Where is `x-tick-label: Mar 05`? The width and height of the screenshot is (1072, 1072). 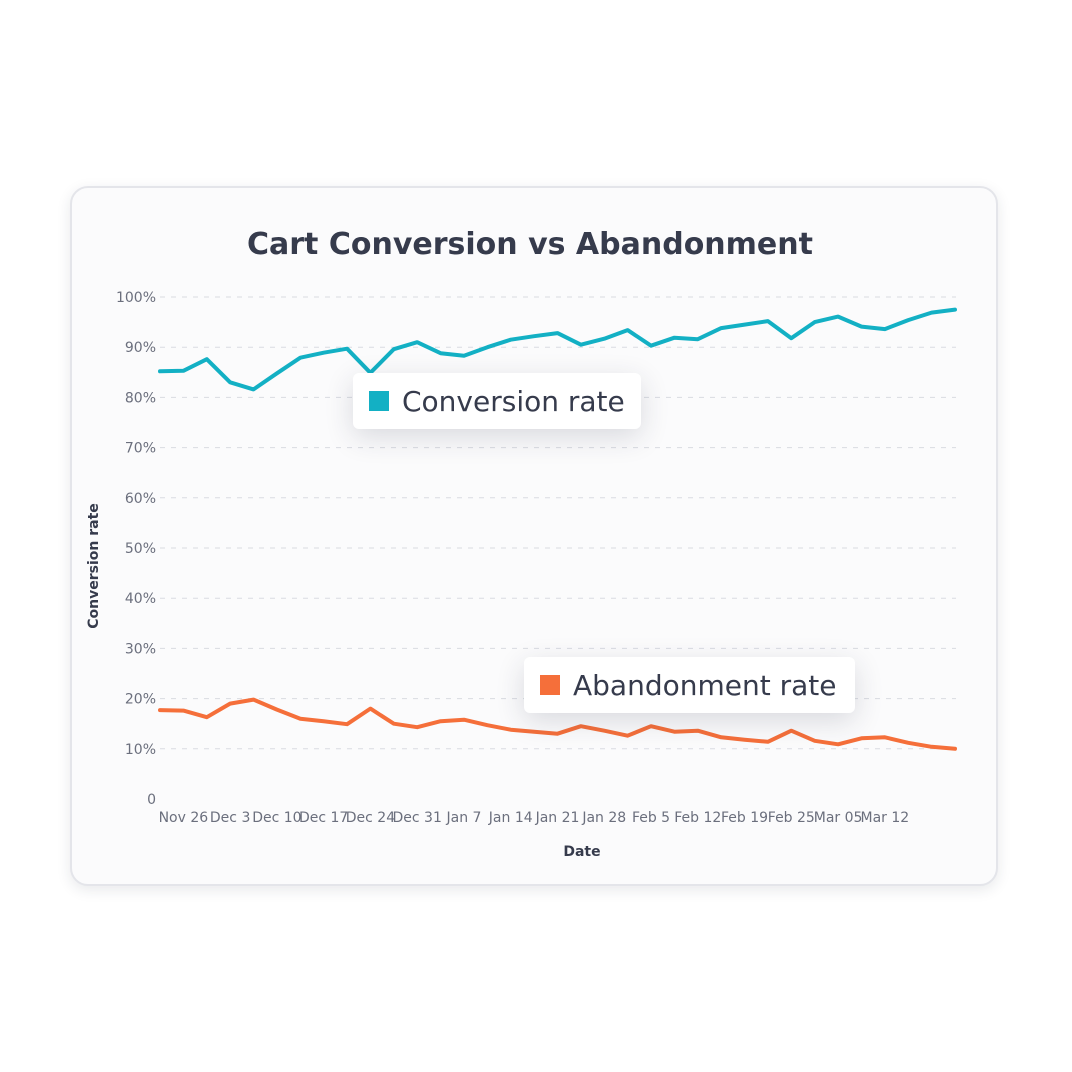
x-tick-label: Mar 05 is located at coordinates (838, 818).